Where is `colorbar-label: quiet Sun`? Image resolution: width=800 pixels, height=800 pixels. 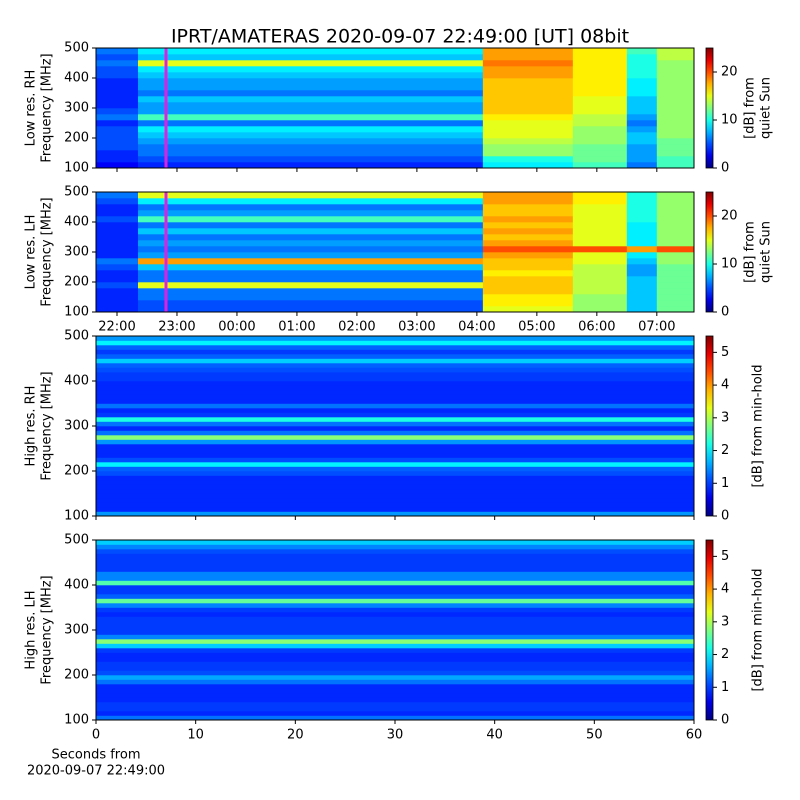 colorbar-label: quiet Sun is located at coordinates (766, 252).